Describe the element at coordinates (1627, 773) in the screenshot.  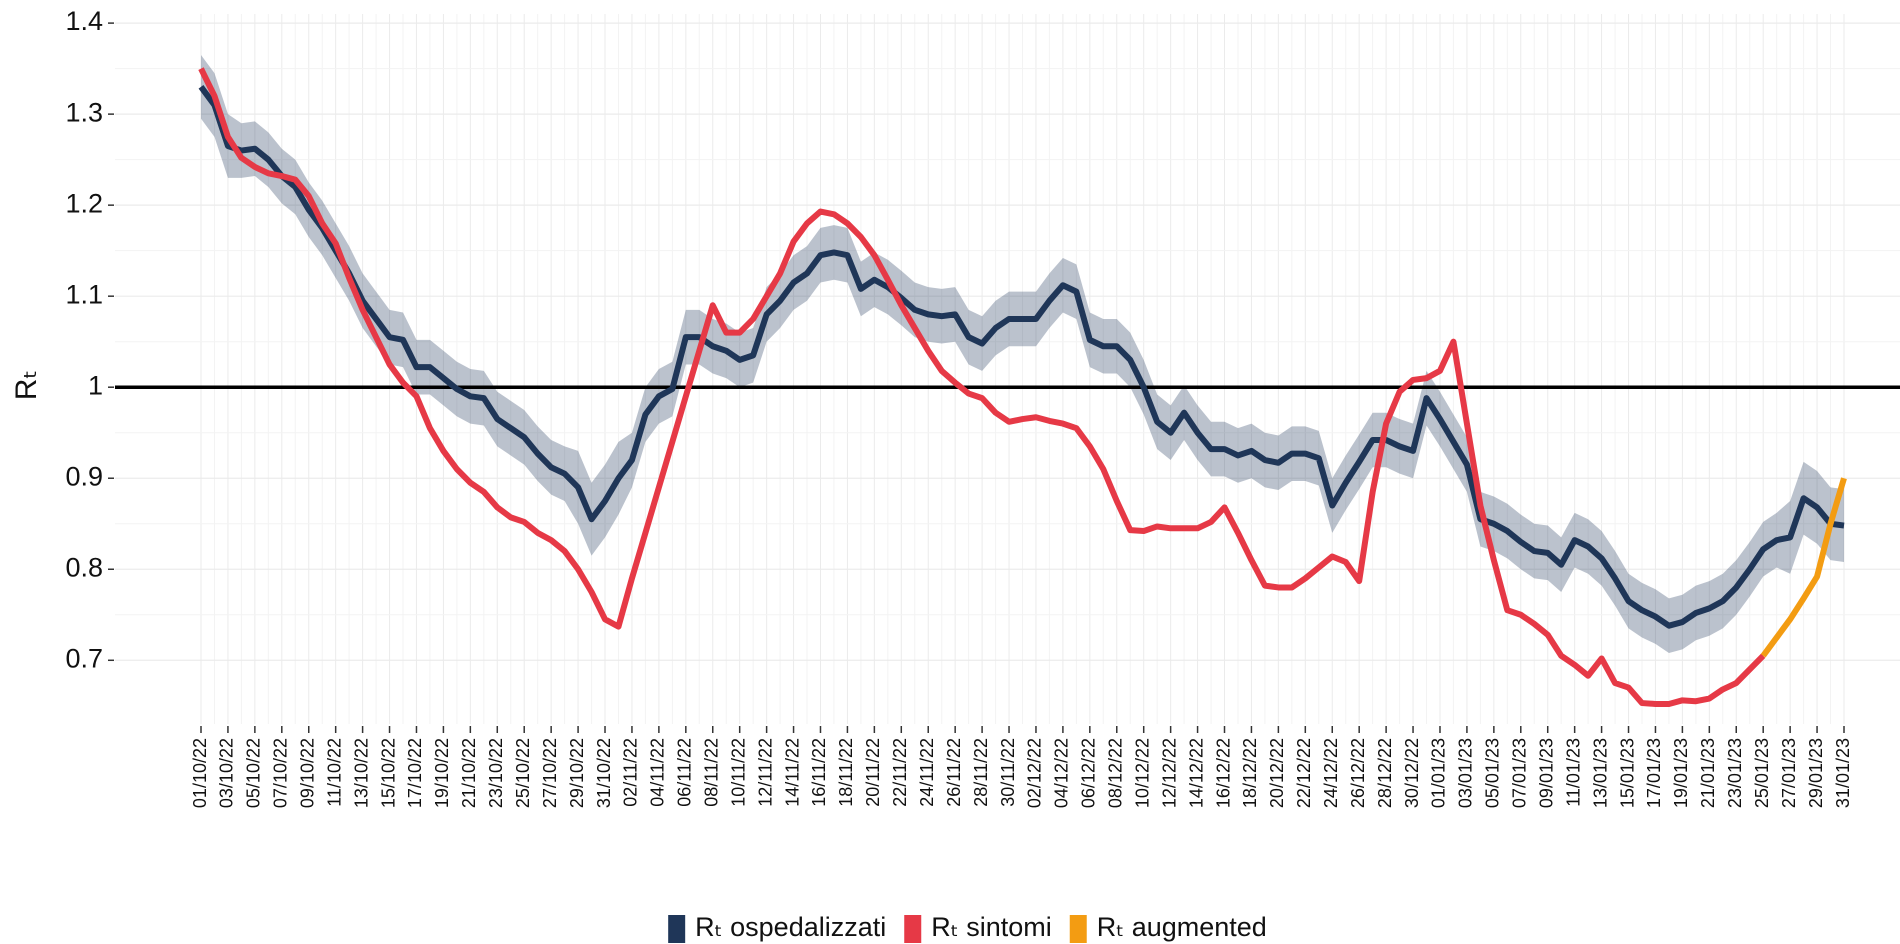
I see `x-tick-label: 15/01/23` at that location.